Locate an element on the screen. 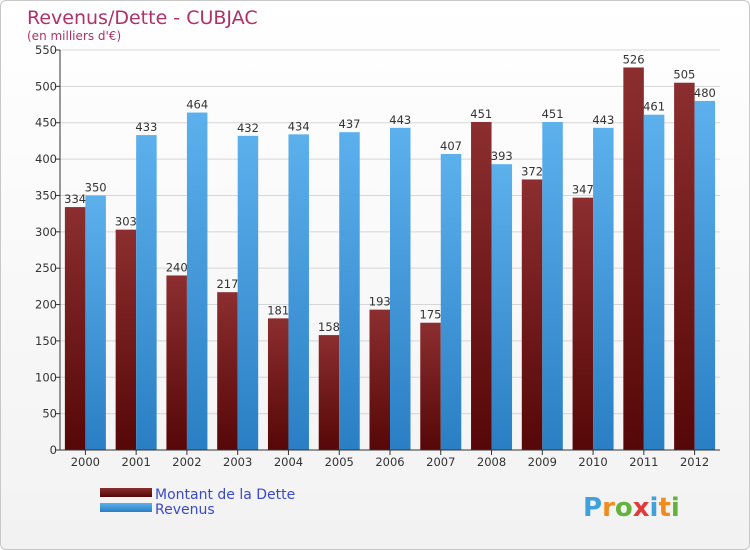 This screenshot has height=550, width=750. bar-dette-2007 is located at coordinates (430, 386).